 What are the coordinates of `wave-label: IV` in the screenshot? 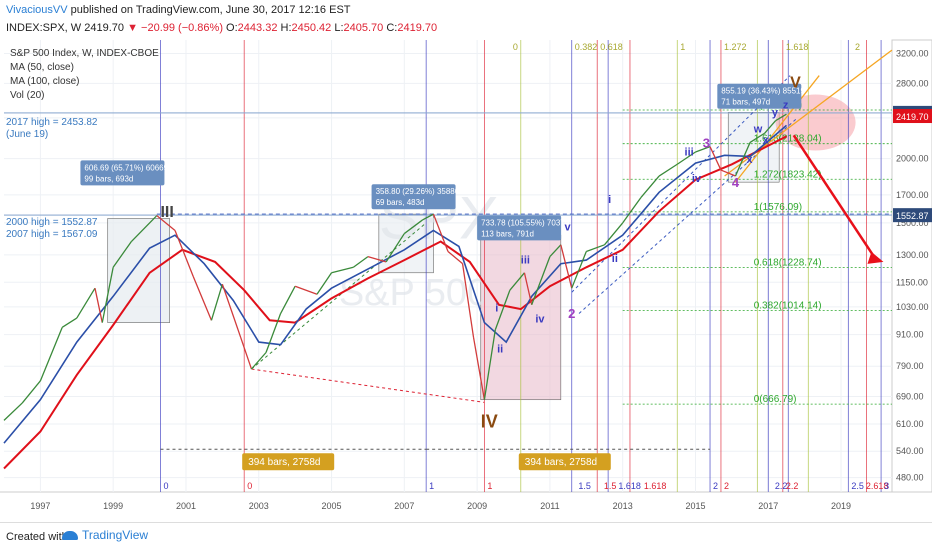 It's located at (489, 422).